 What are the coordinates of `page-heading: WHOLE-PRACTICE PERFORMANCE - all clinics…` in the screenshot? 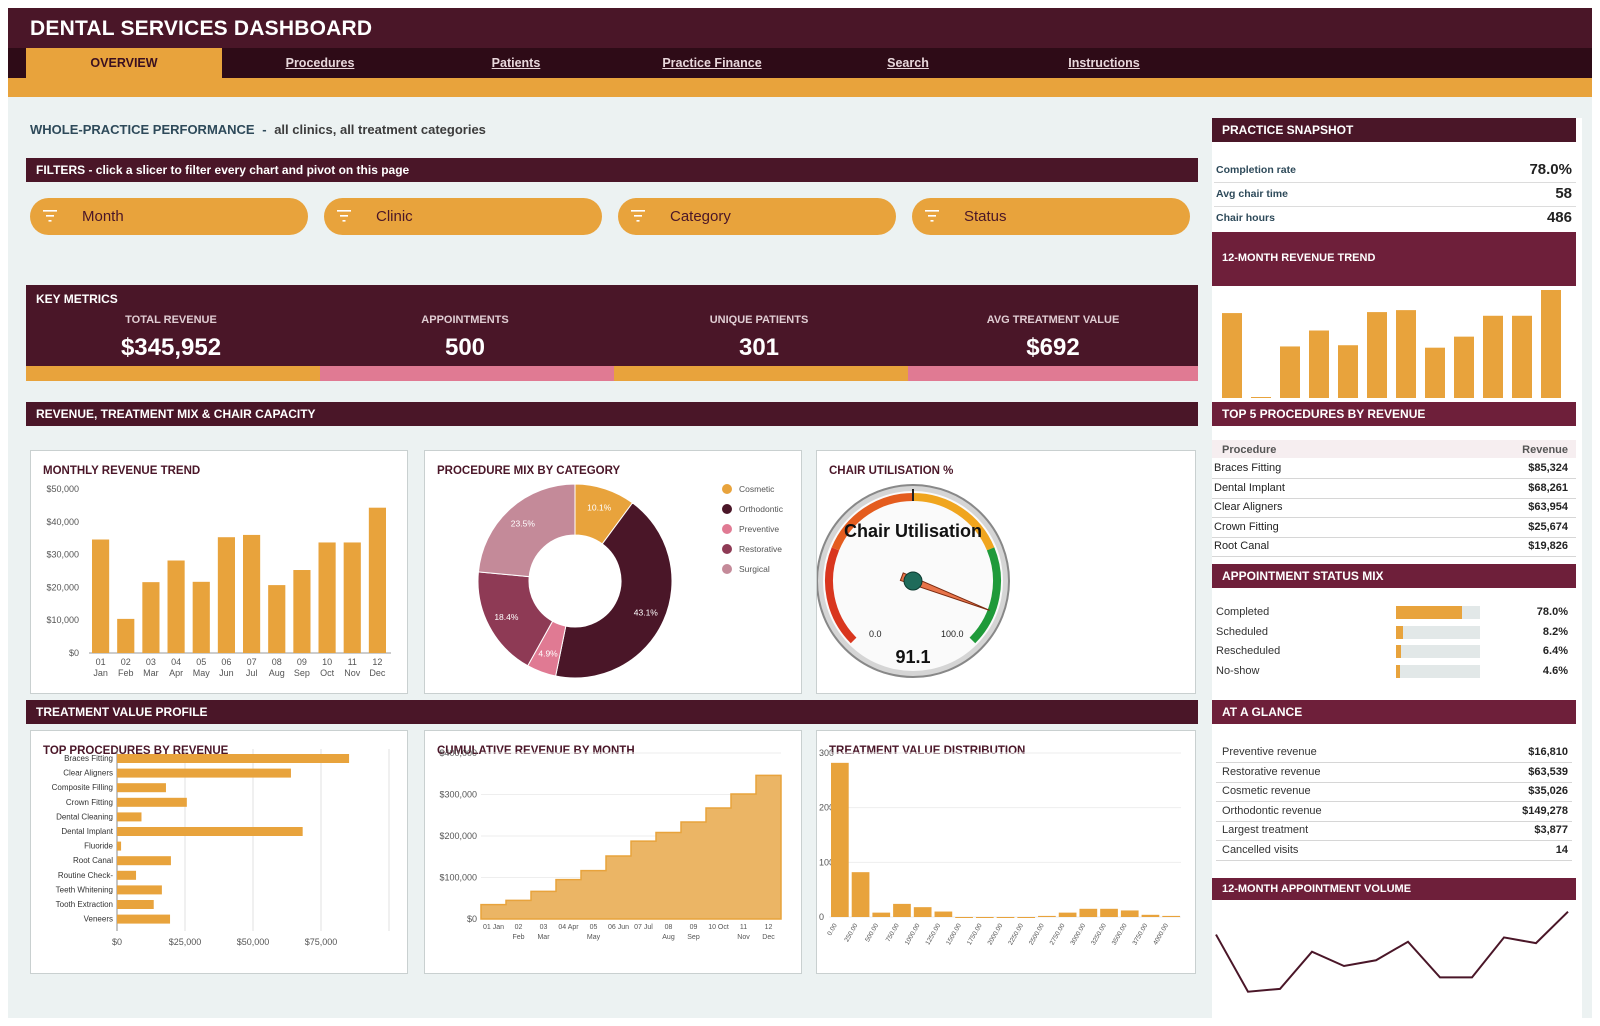 It's located at (258, 129).